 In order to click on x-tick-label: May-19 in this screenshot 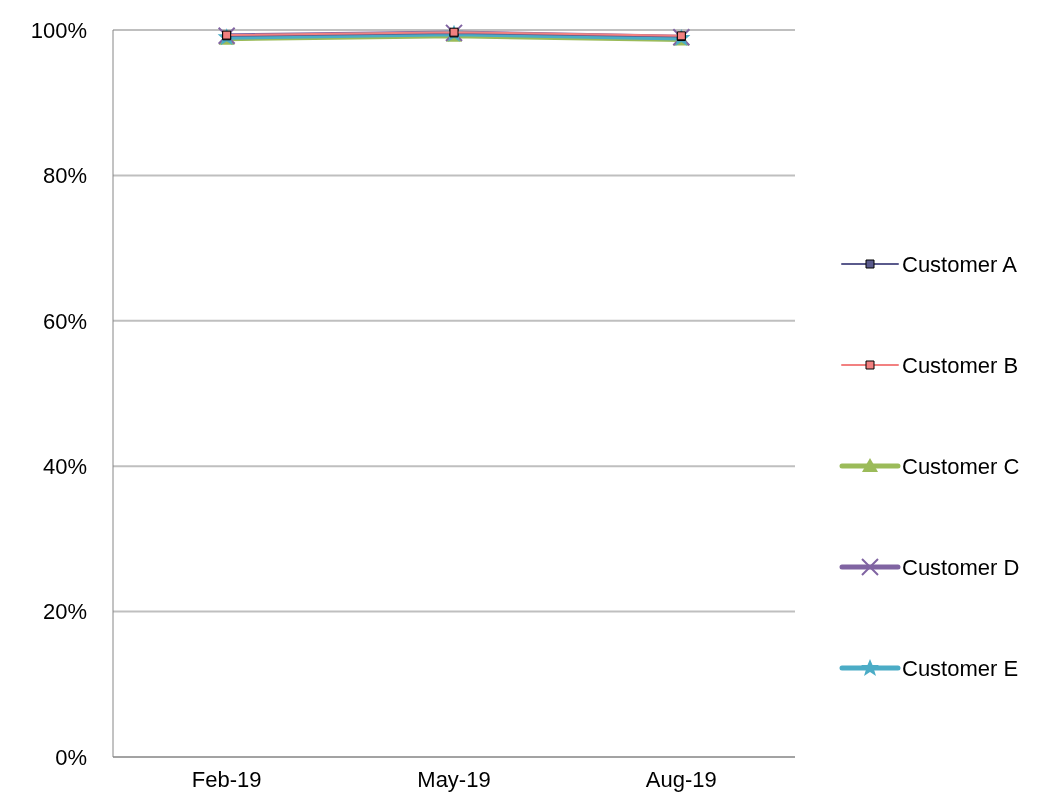, I will do `click(454, 779)`.